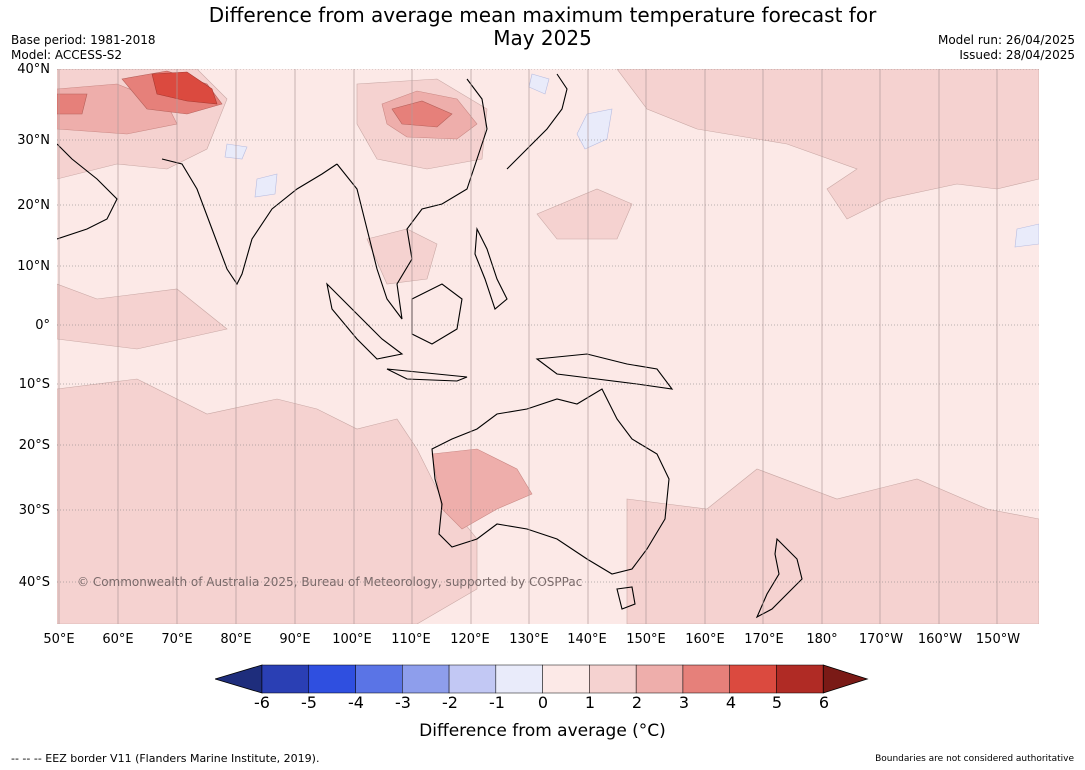  I want to click on lon-label-160e: 160°E, so click(705, 639).